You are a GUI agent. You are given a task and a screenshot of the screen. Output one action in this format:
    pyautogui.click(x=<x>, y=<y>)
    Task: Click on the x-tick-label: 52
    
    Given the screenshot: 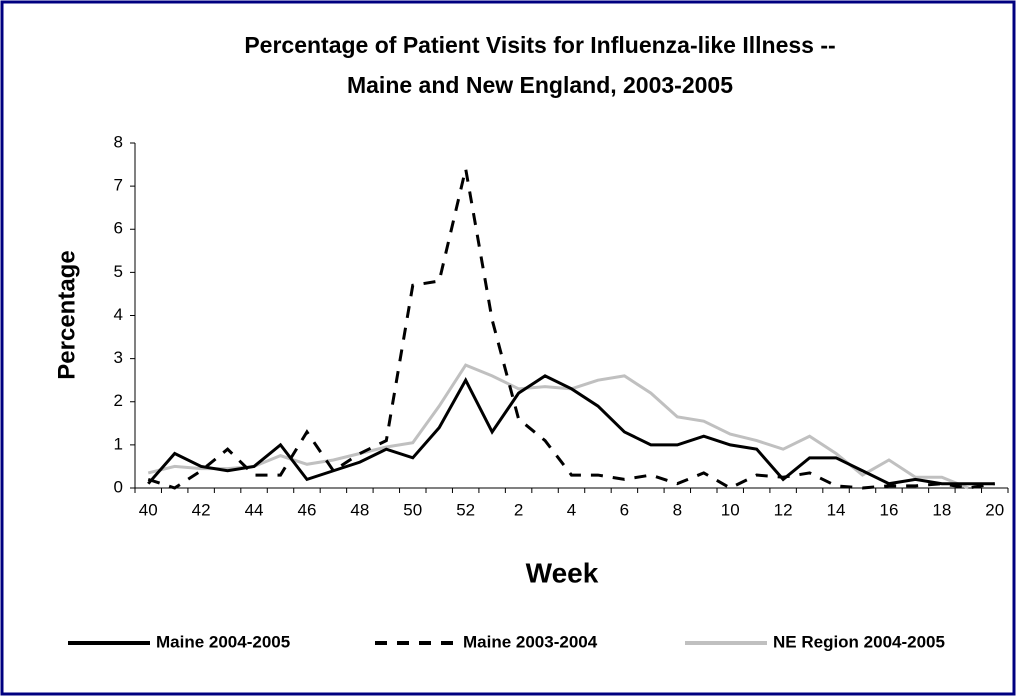 What is the action you would take?
    pyautogui.click(x=465, y=509)
    